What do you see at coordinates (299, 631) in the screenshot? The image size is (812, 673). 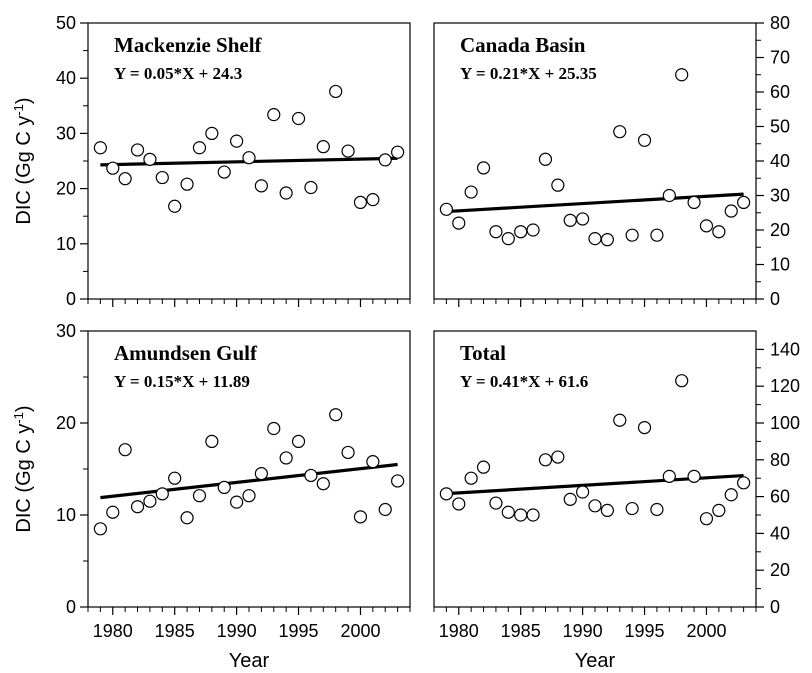 I see `x-tick-label: 1995` at bounding box center [299, 631].